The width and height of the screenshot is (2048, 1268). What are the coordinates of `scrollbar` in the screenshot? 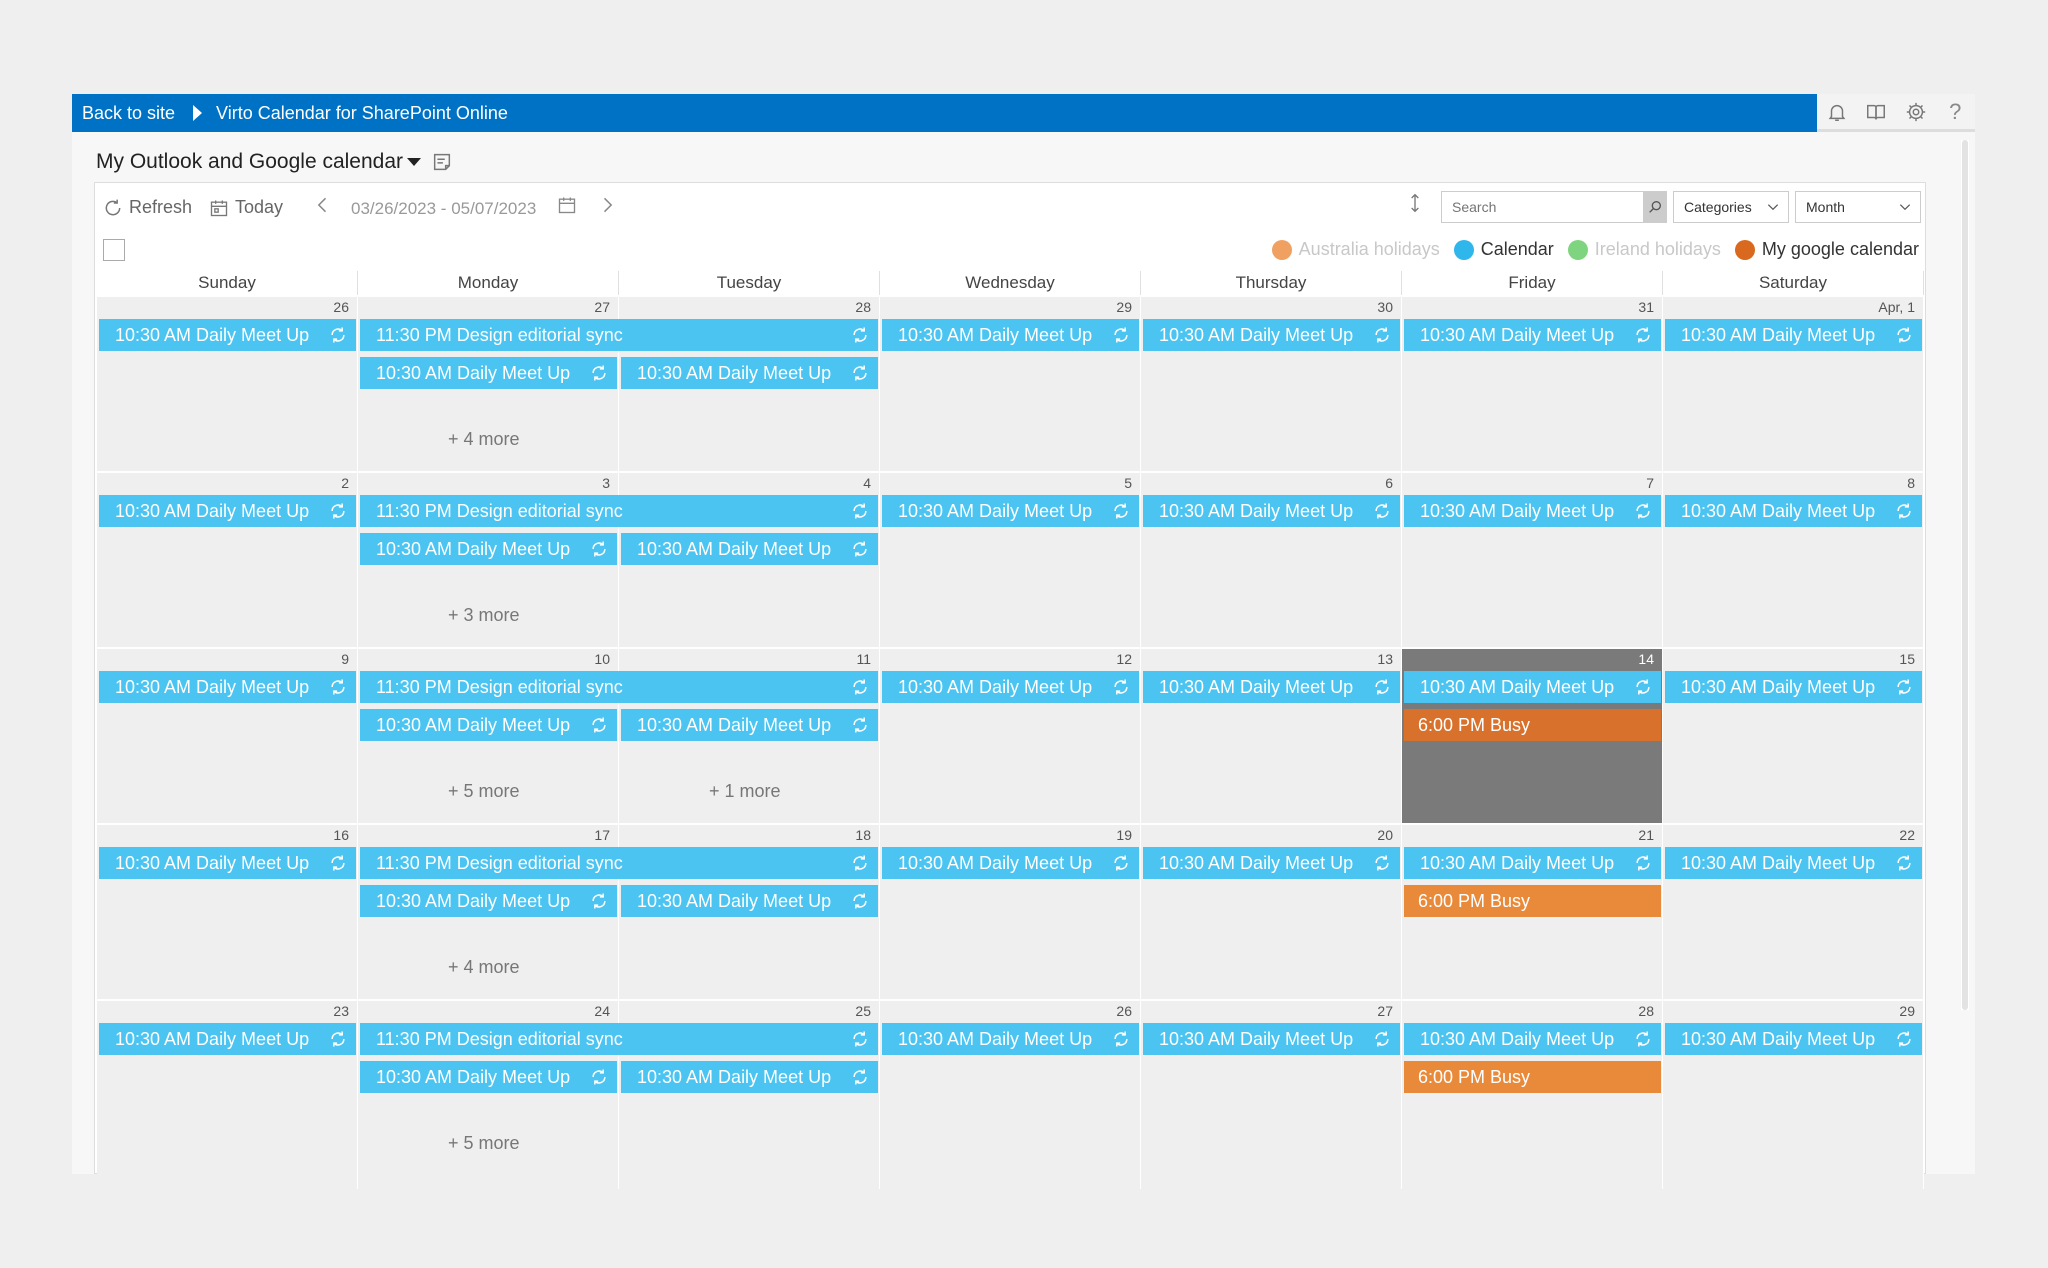 It's located at (1965, 575).